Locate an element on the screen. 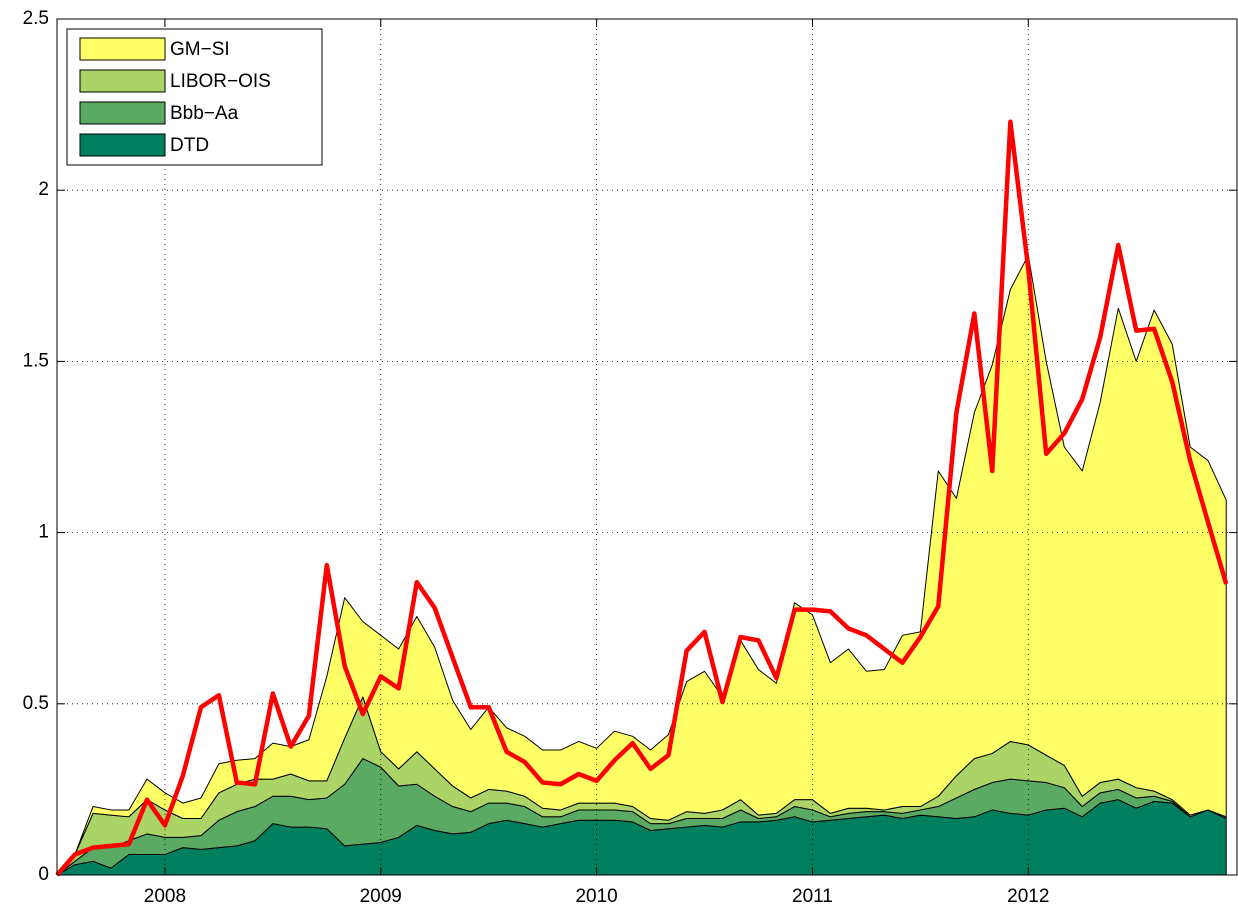 The width and height of the screenshot is (1238, 911). y-tick-label: 1 is located at coordinates (43, 532).